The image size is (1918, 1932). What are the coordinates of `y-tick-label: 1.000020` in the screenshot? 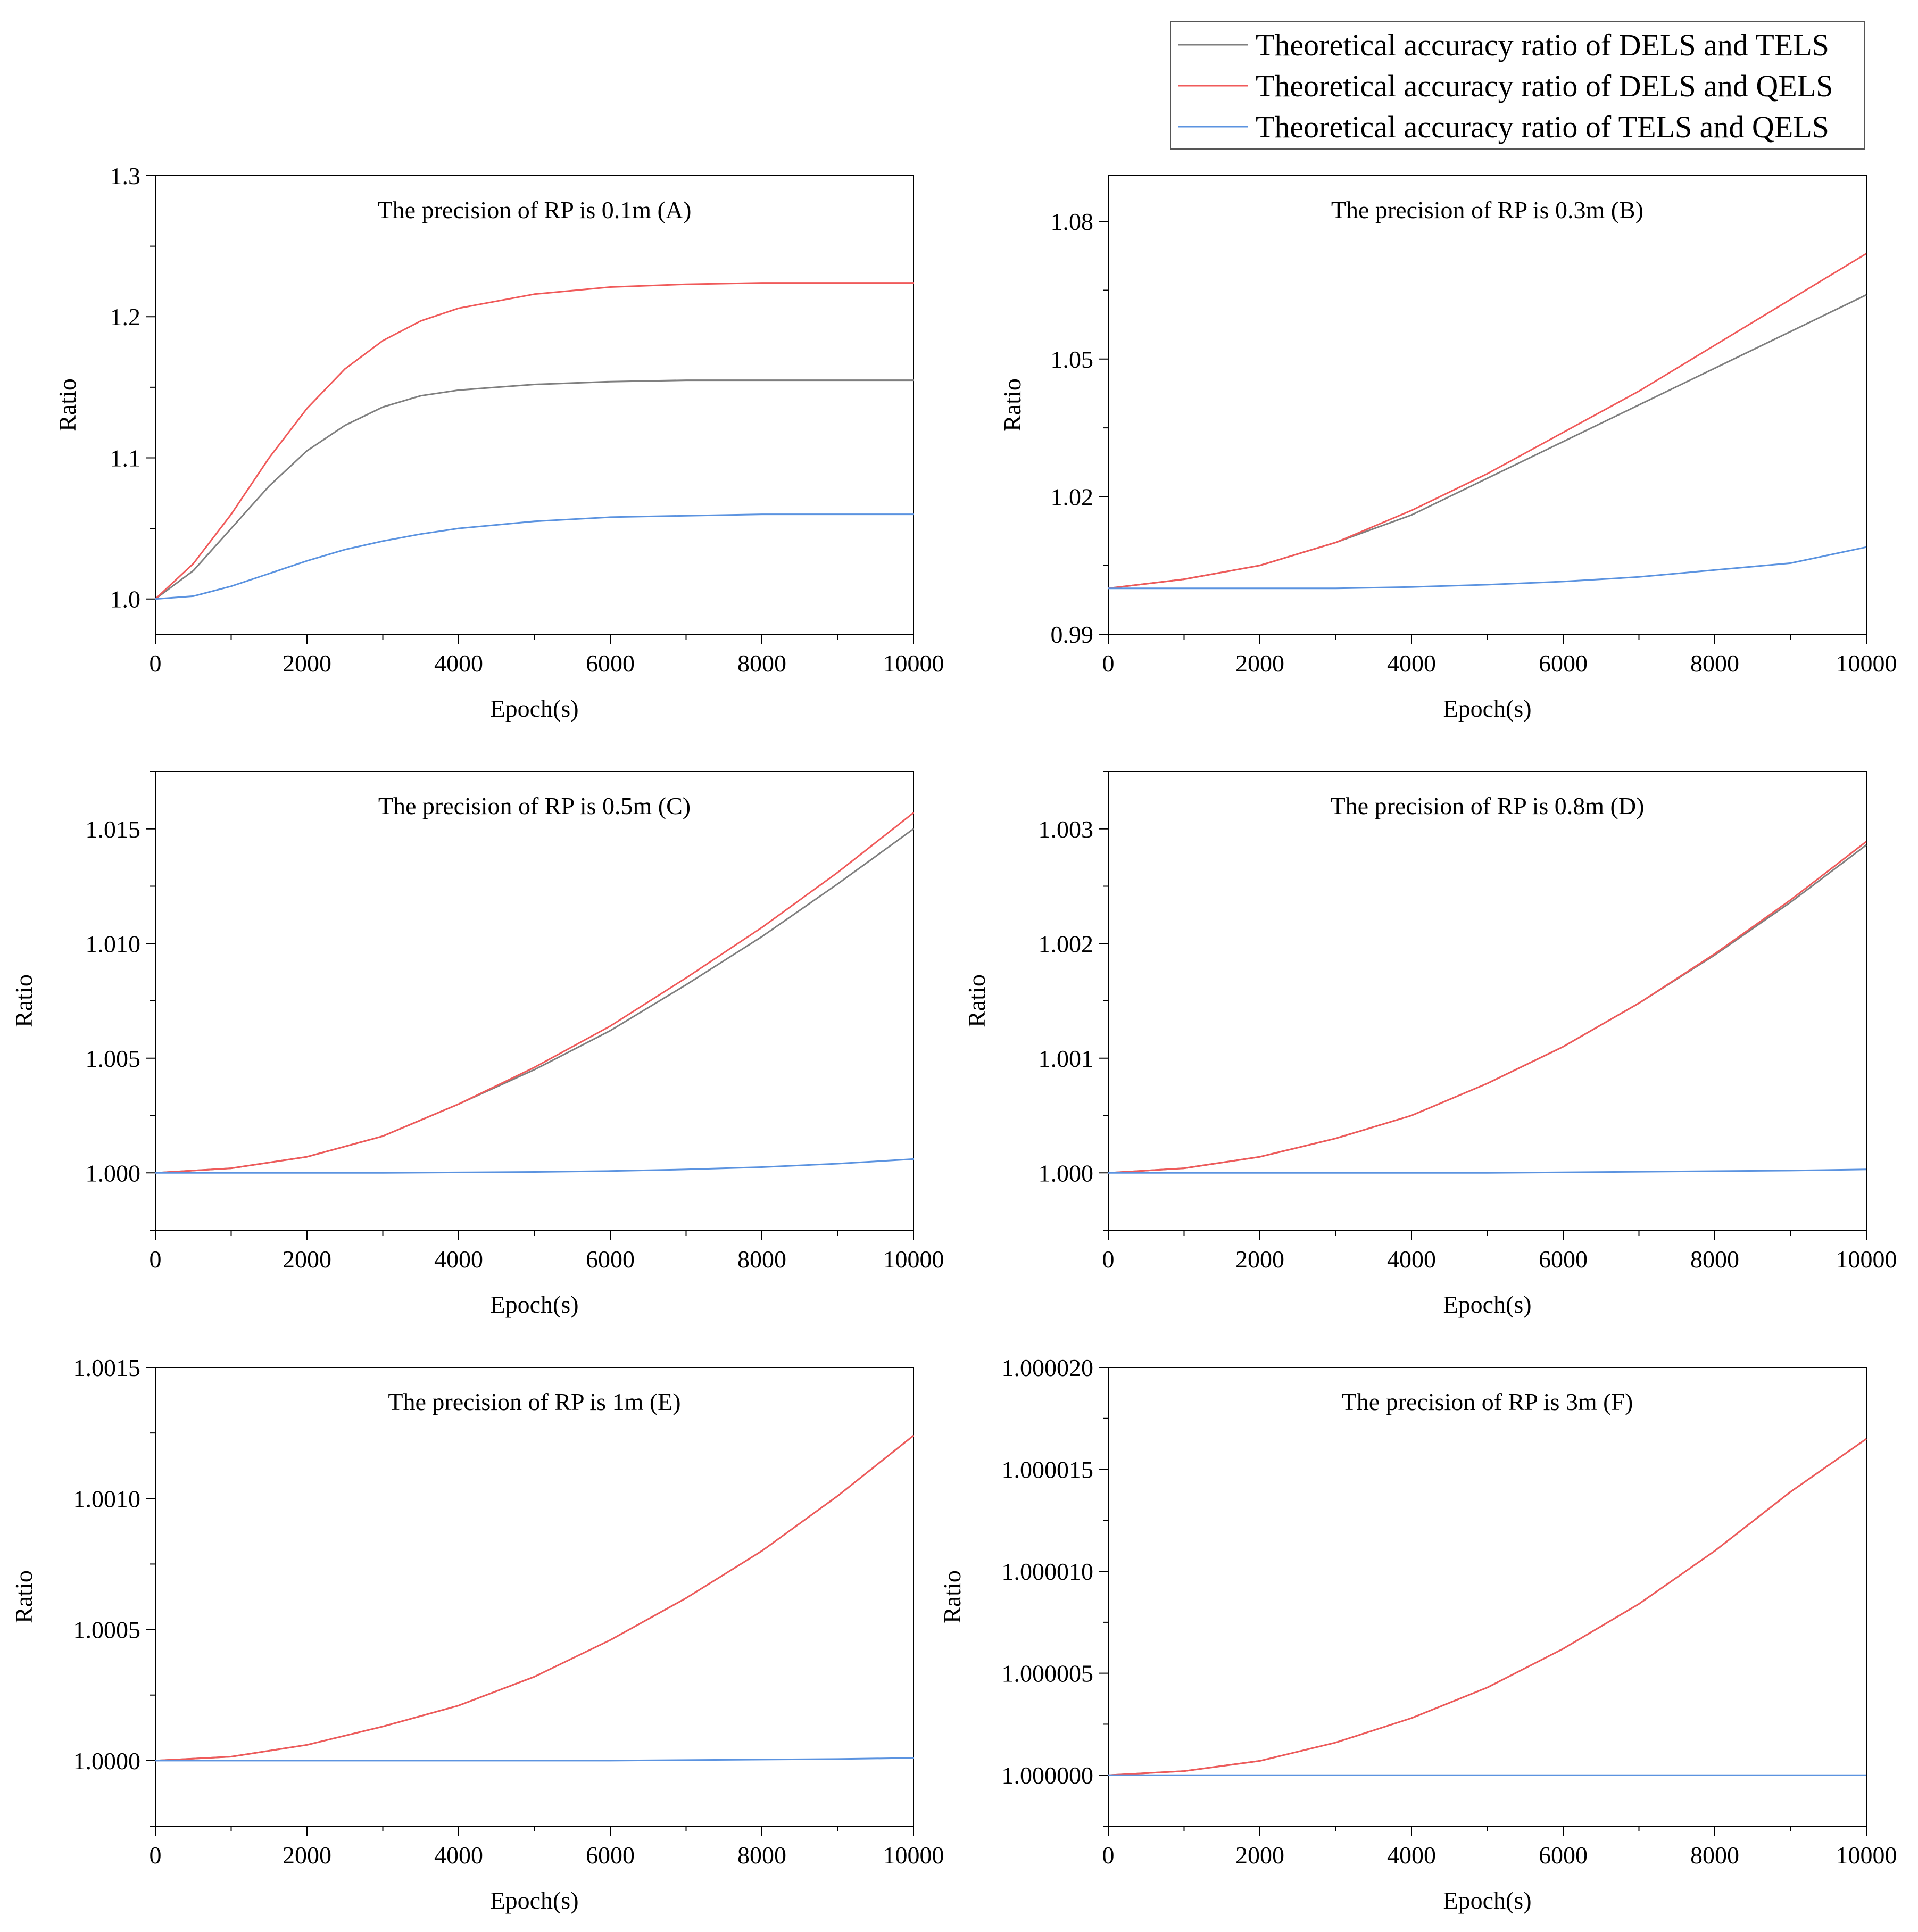 It's located at (1048, 1368).